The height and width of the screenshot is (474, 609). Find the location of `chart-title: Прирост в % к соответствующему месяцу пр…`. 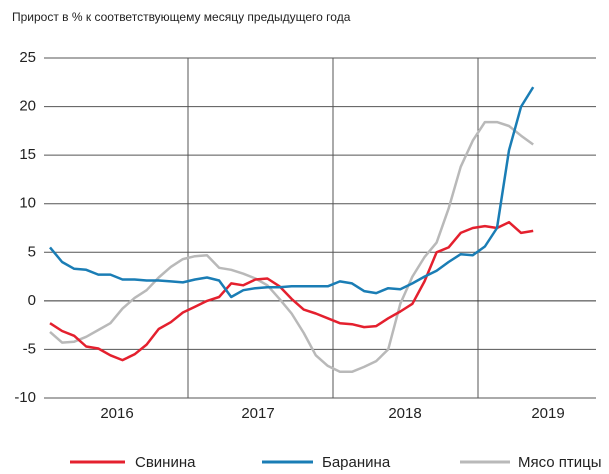

chart-title: Прирост в % к соответствующему месяцу пр… is located at coordinates (181, 17).